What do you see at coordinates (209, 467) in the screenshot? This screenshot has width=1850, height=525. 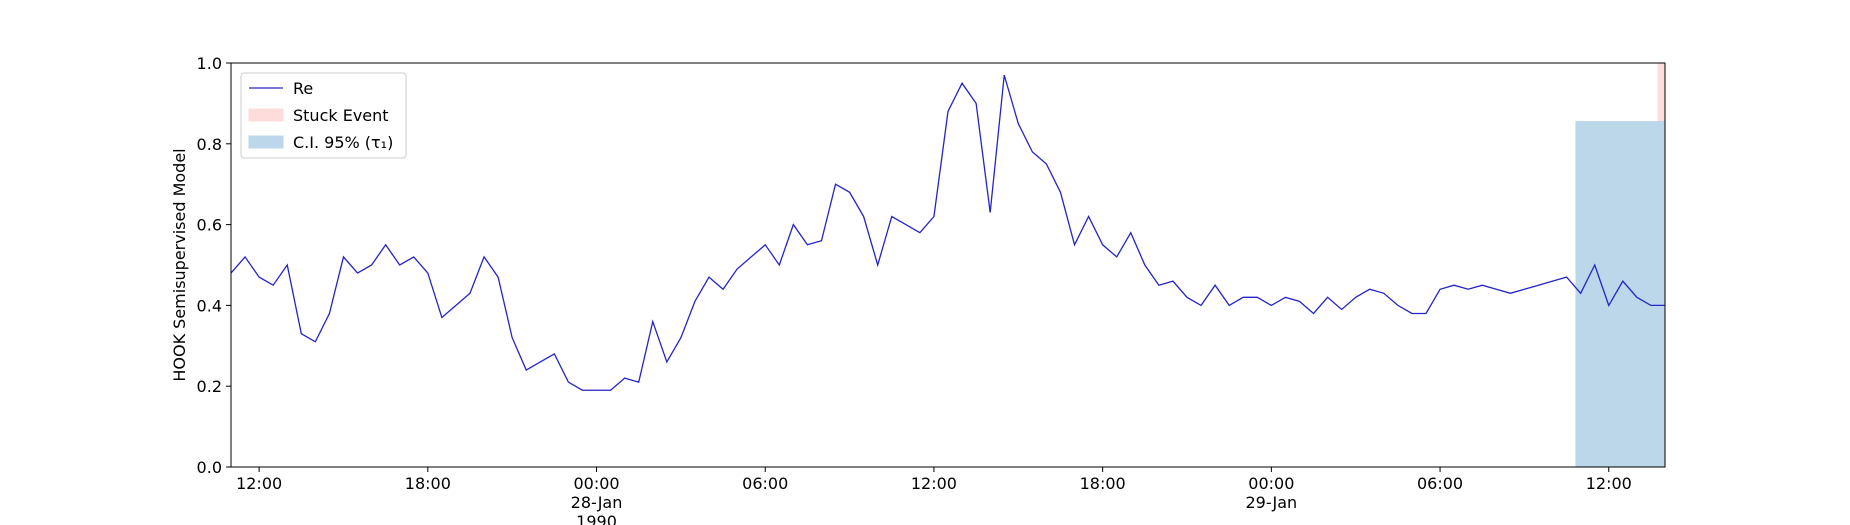 I see `y-tick-label: 0.0` at bounding box center [209, 467].